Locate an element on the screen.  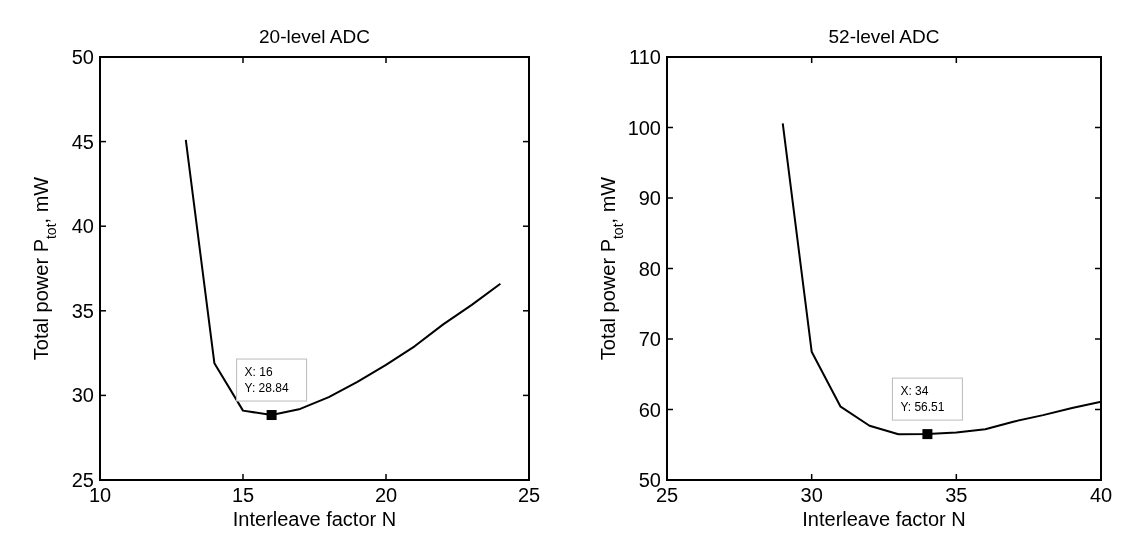
y-tick-label: 50 is located at coordinates (82, 57).